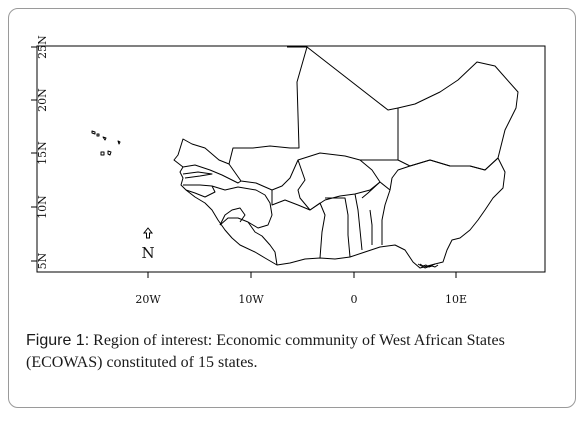 This screenshot has height=426, width=586. What do you see at coordinates (447, 213) in the screenshot?
I see `nigeria-border` at bounding box center [447, 213].